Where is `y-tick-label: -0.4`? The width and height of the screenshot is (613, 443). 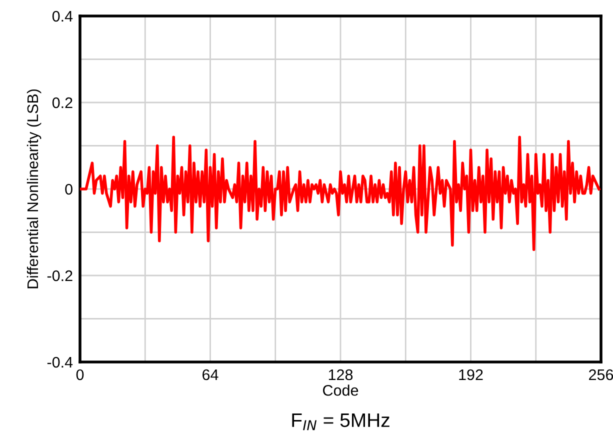
y-tick-label: -0.4 is located at coordinates (60, 362).